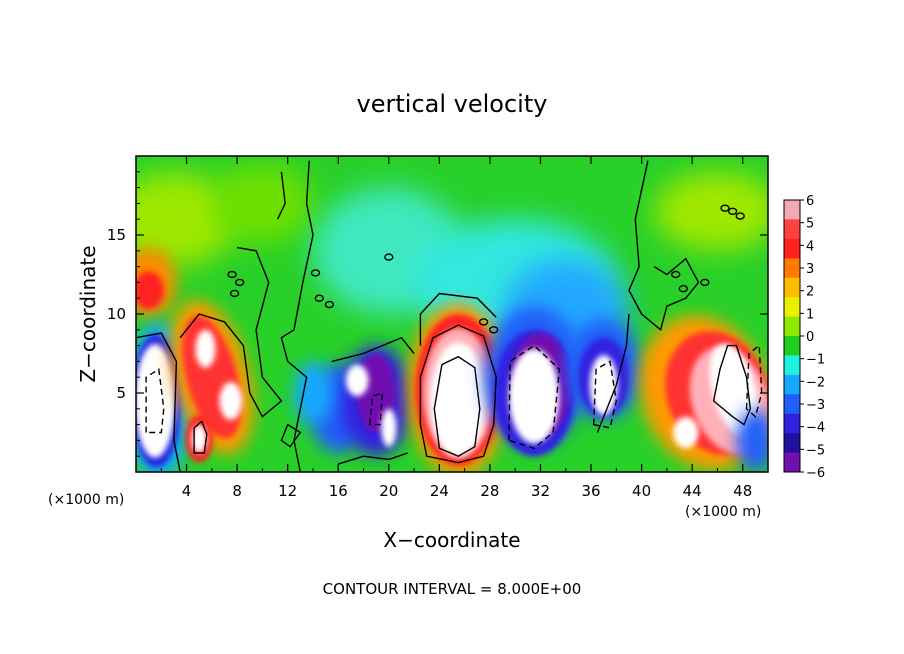 This screenshot has width=904, height=654. I want to click on colorbar-label: −1, so click(815, 360).